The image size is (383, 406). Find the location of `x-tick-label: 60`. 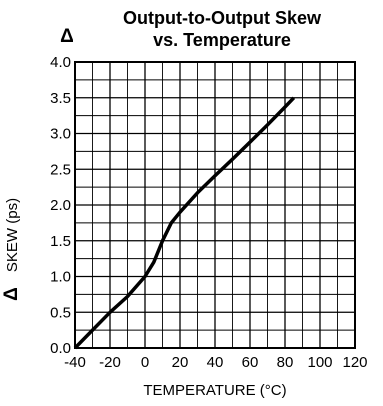

x-tick-label: 60 is located at coordinates (250, 362).